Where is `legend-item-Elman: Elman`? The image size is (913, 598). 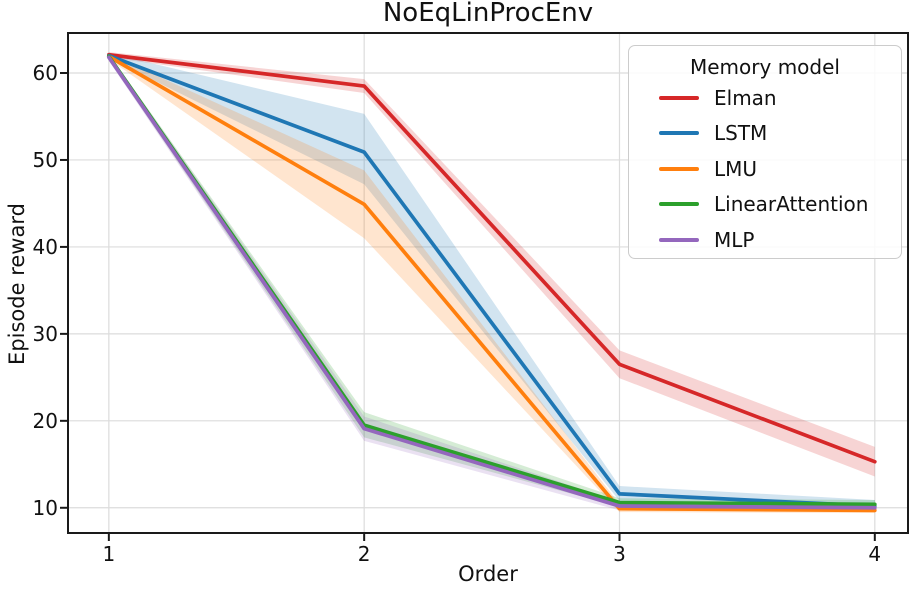 legend-item-Elman: Elman is located at coordinates (765, 98).